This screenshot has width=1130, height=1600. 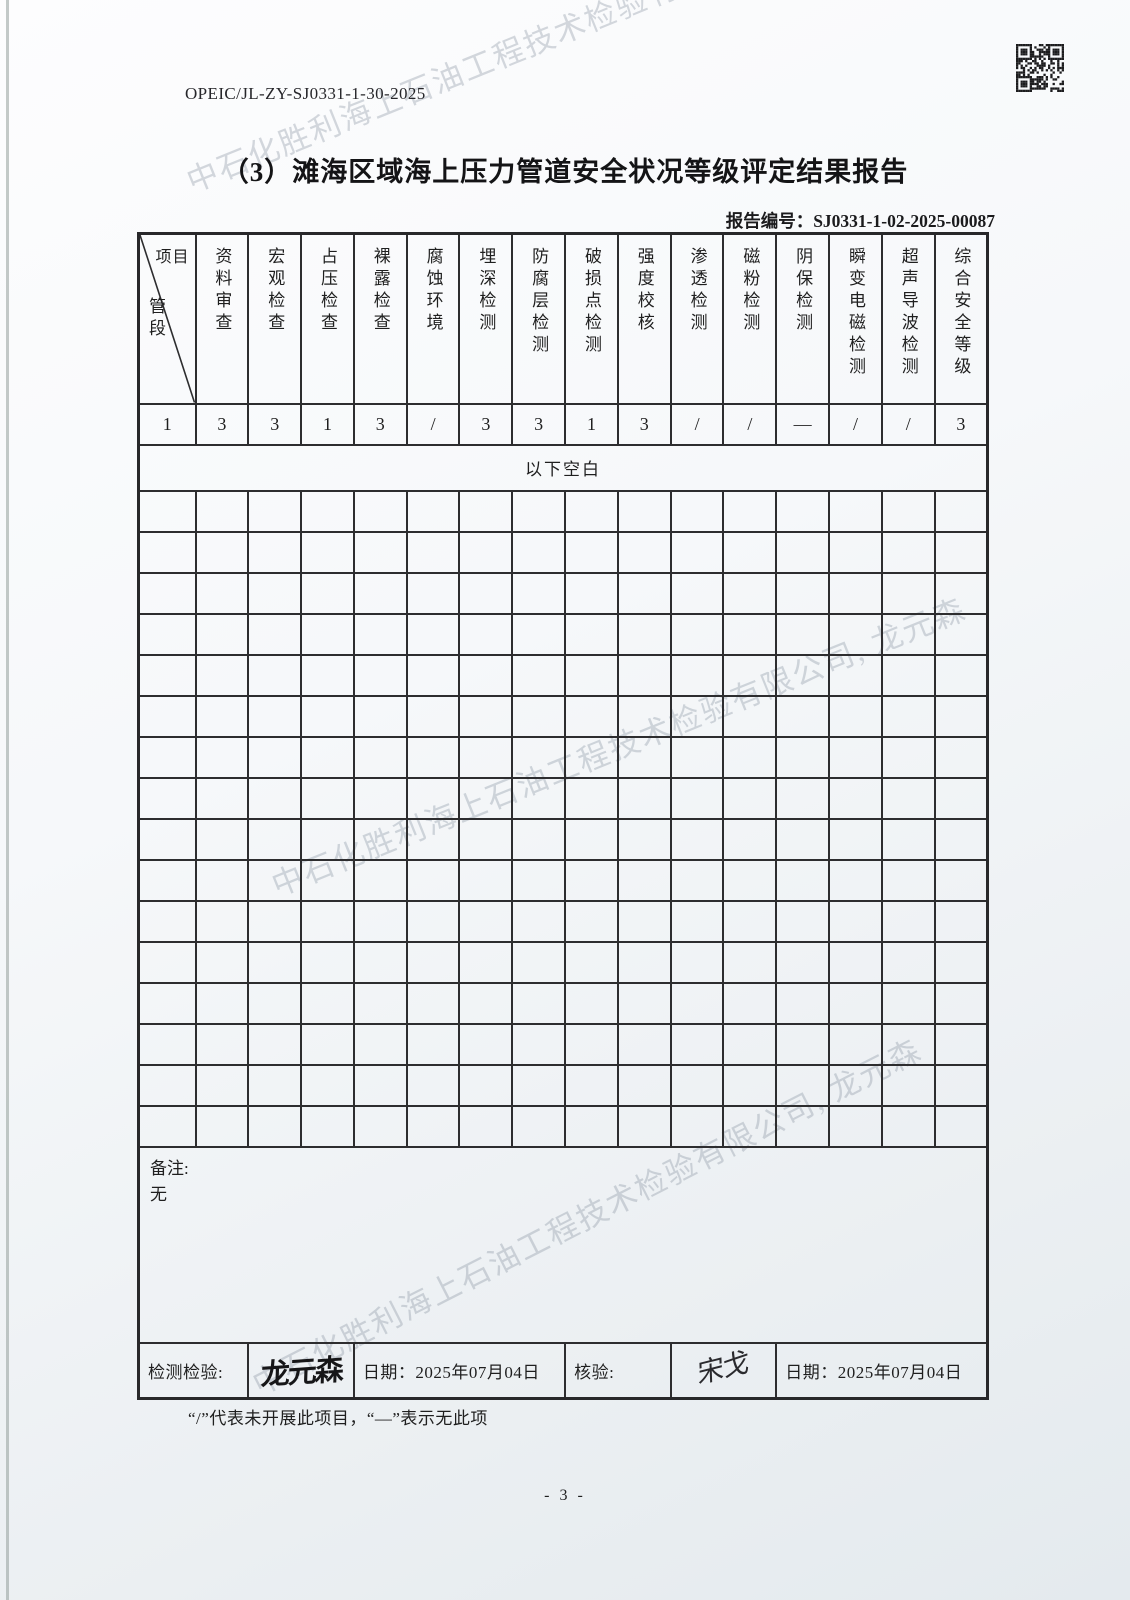 What do you see at coordinates (539, 318) in the screenshot?
I see `column-header: 防腐层检测` at bounding box center [539, 318].